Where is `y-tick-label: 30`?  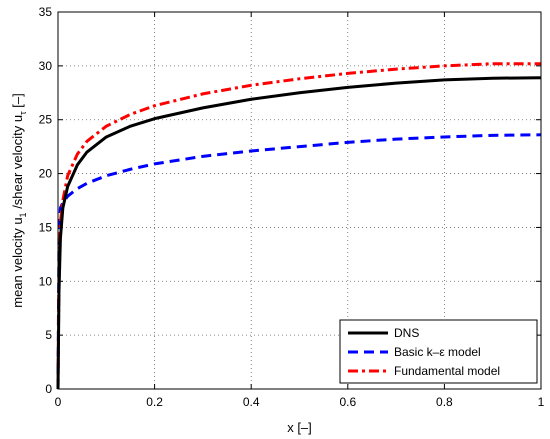
y-tick-label: 30 is located at coordinates (46, 66).